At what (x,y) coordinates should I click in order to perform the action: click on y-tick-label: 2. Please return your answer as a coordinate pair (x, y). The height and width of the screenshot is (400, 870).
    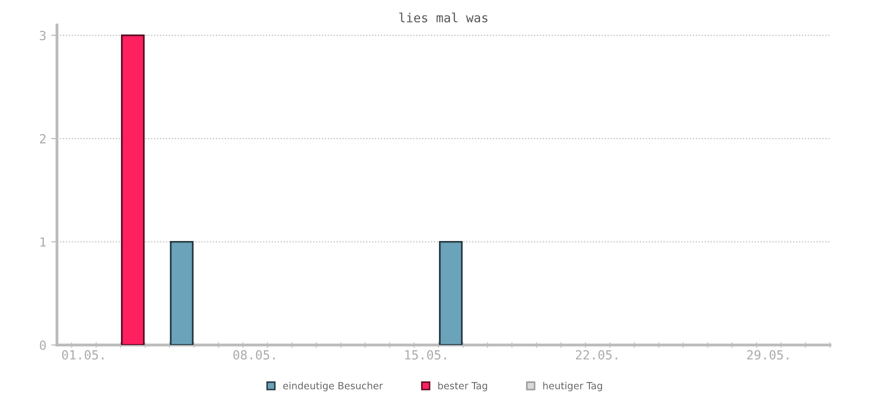
    Looking at the image, I should click on (43, 139).